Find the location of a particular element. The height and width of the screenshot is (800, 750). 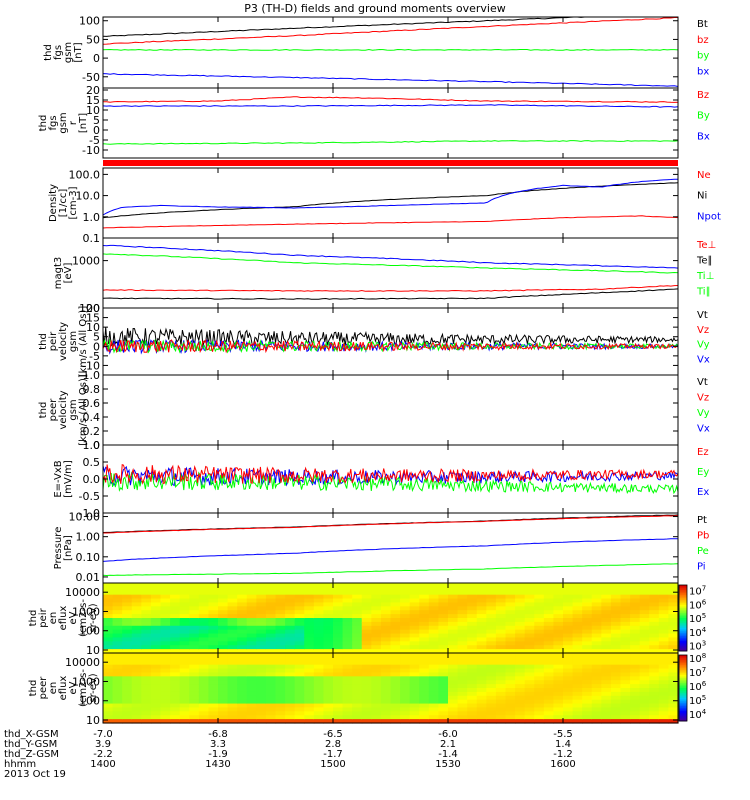

y-tick-label: 0.10 is located at coordinates (88, 557).